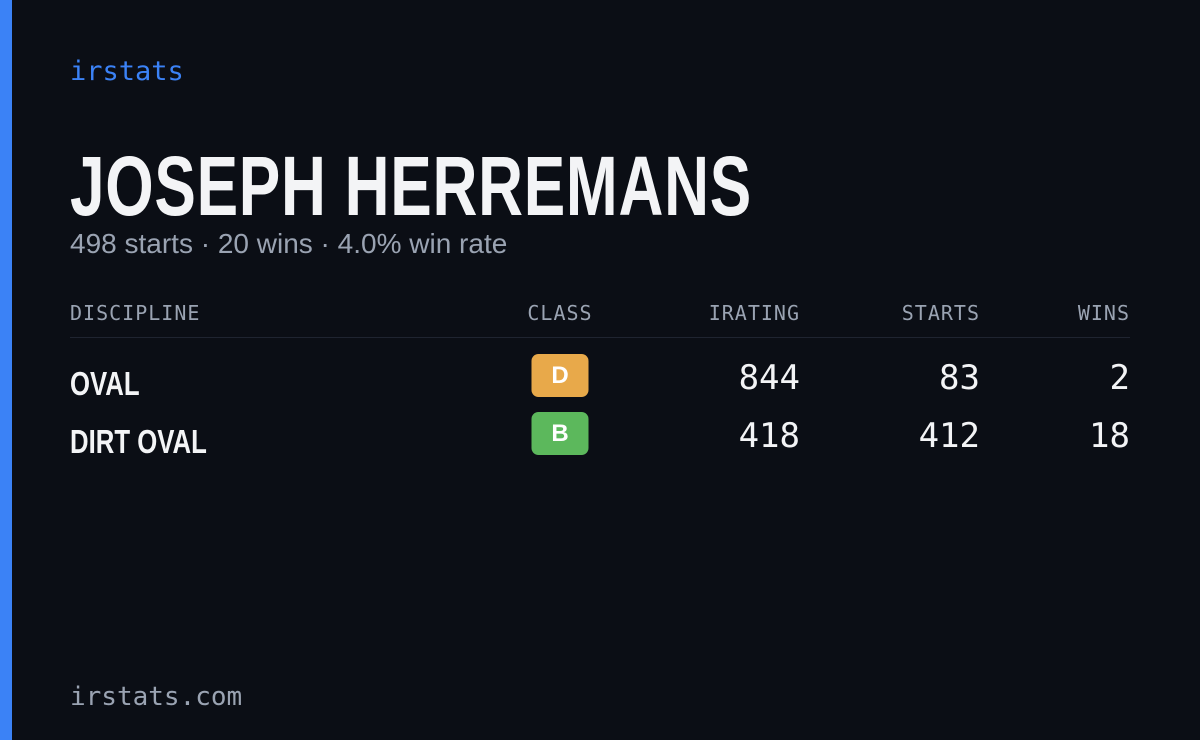  I want to click on stat-value: 418, so click(769, 436).